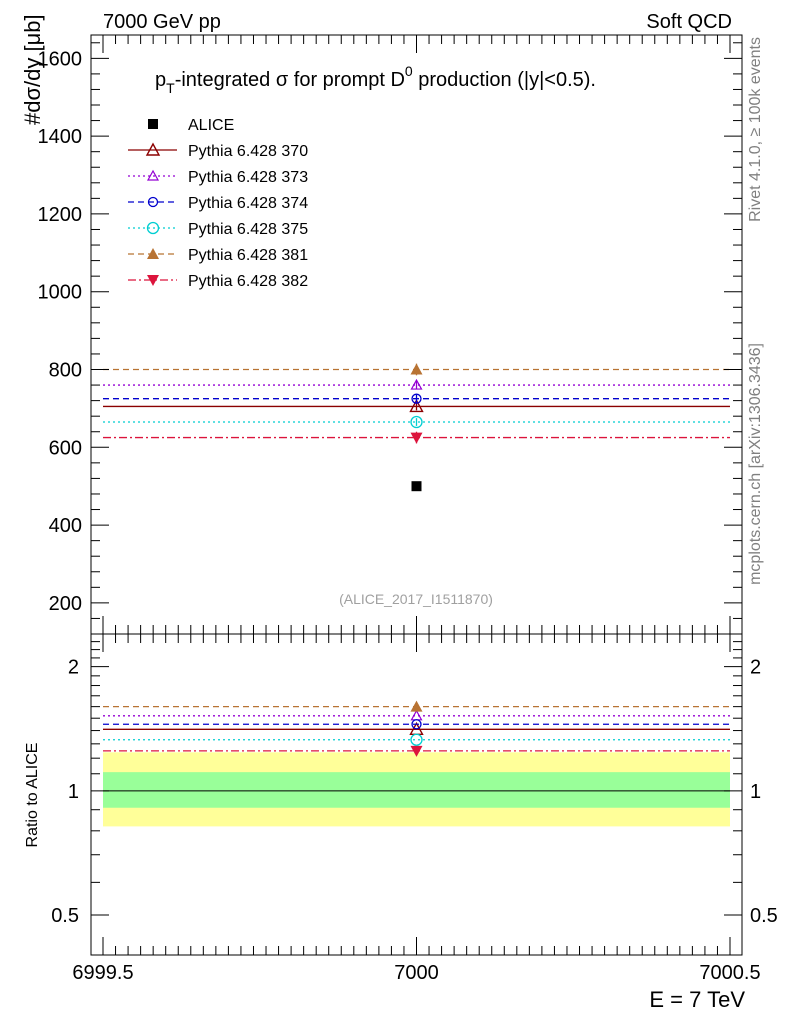 The height and width of the screenshot is (1024, 786). I want to click on legend-item: Pythia 6.428 375, so click(218, 229).